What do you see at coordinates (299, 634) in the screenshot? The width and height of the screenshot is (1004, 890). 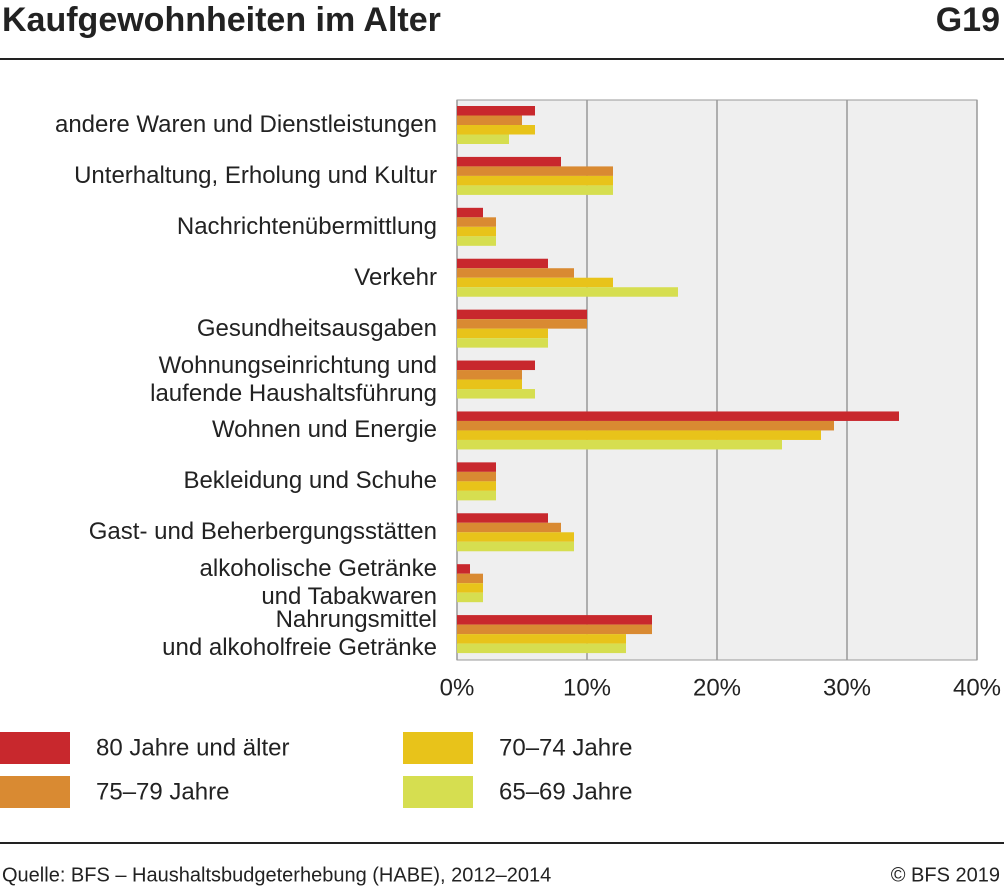 I see `y-tick-label: Nahrungsmittel und alkoholfreie Getränke` at bounding box center [299, 634].